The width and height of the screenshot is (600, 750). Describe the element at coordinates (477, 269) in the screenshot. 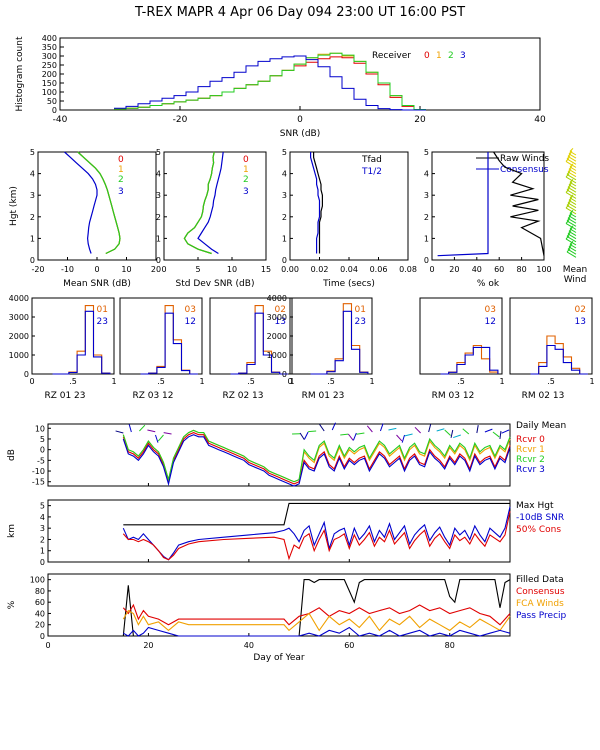

I see `profile-xtick-label: 40` at that location.